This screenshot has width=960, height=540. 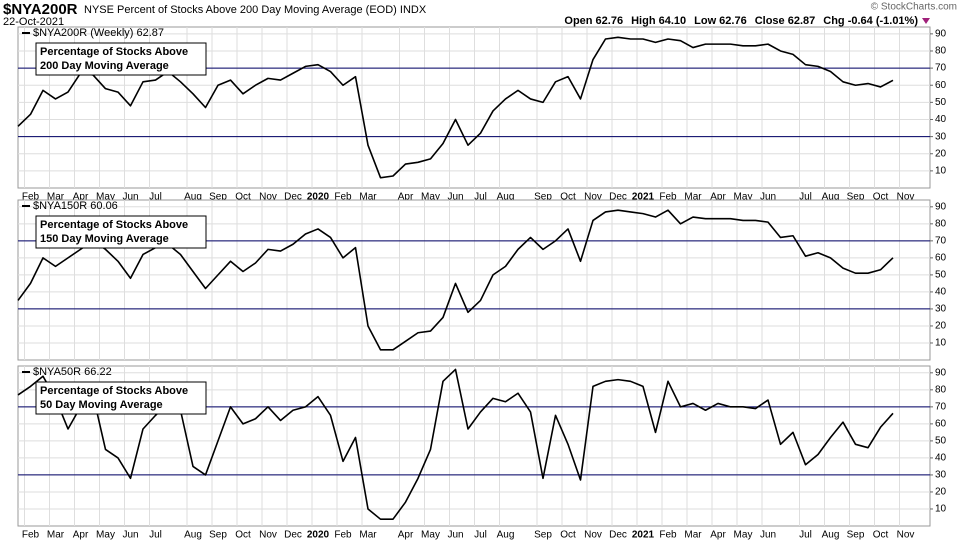 I want to click on quote-item: Close 62.87, so click(x=785, y=21).